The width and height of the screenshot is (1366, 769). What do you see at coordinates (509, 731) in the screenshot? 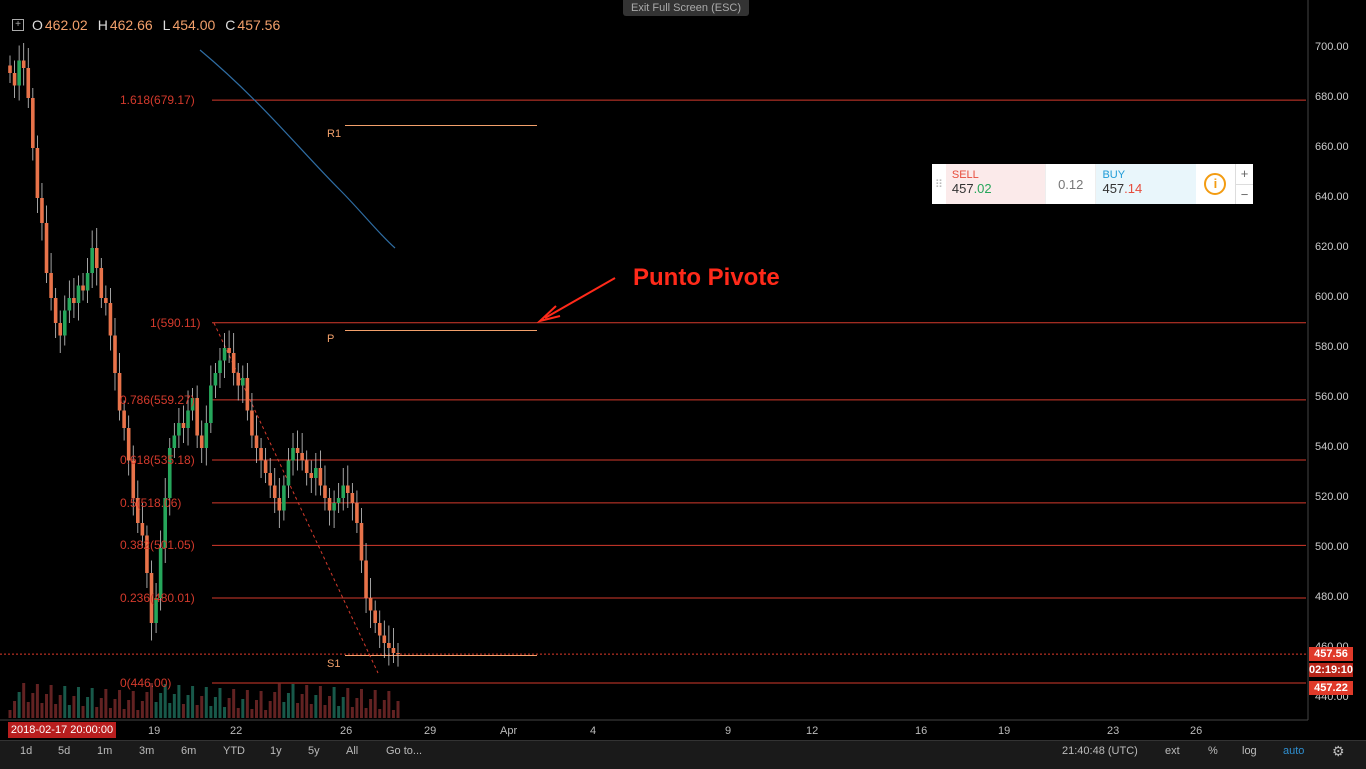
I see `x-axis-label: Apr` at bounding box center [509, 731].